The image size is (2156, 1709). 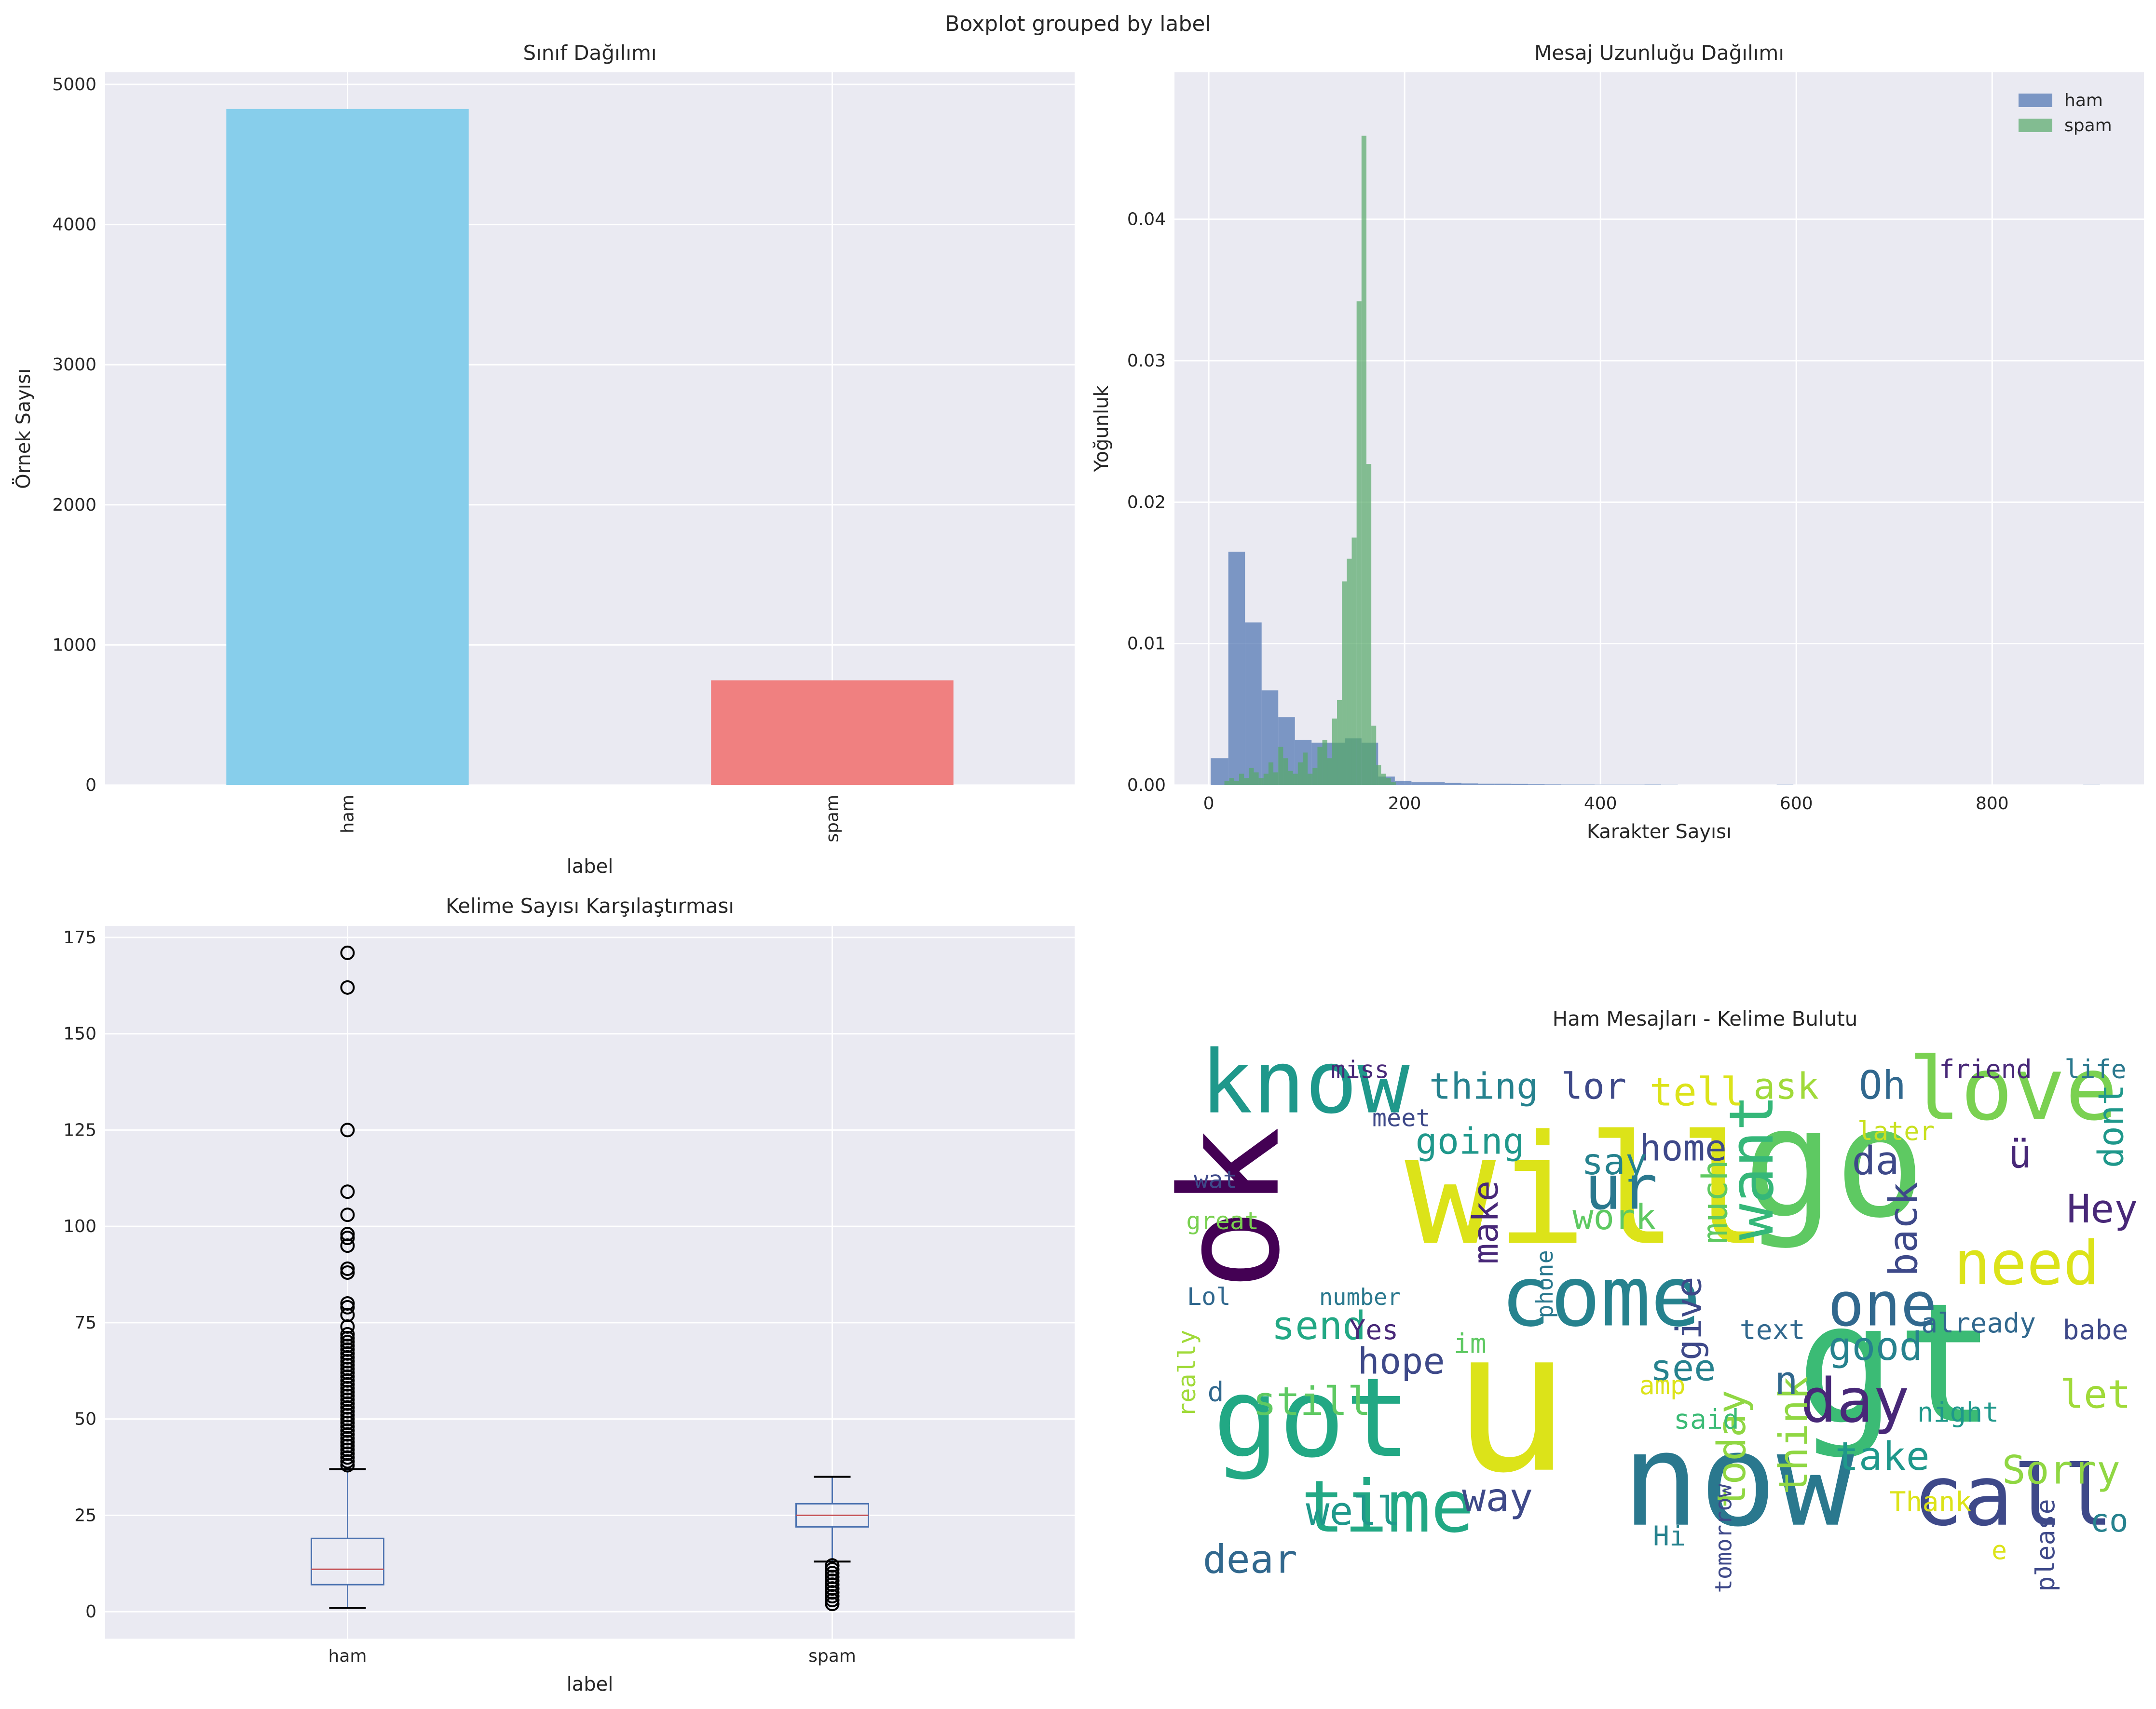 What do you see at coordinates (1659, 1302) in the screenshot?
I see `wordcloud-canvas` at bounding box center [1659, 1302].